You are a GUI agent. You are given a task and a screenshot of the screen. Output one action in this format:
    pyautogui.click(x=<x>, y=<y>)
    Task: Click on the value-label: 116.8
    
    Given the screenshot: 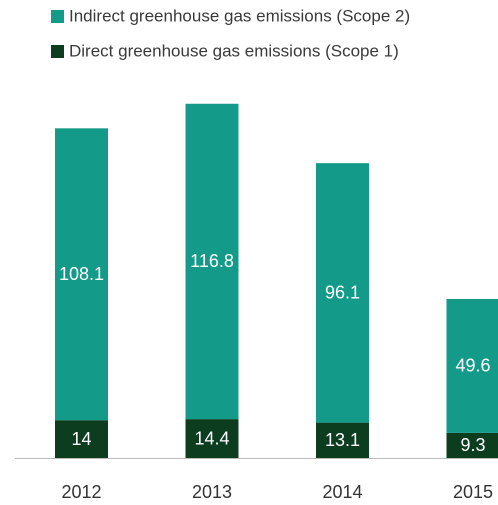 What is the action you would take?
    pyautogui.click(x=212, y=261)
    